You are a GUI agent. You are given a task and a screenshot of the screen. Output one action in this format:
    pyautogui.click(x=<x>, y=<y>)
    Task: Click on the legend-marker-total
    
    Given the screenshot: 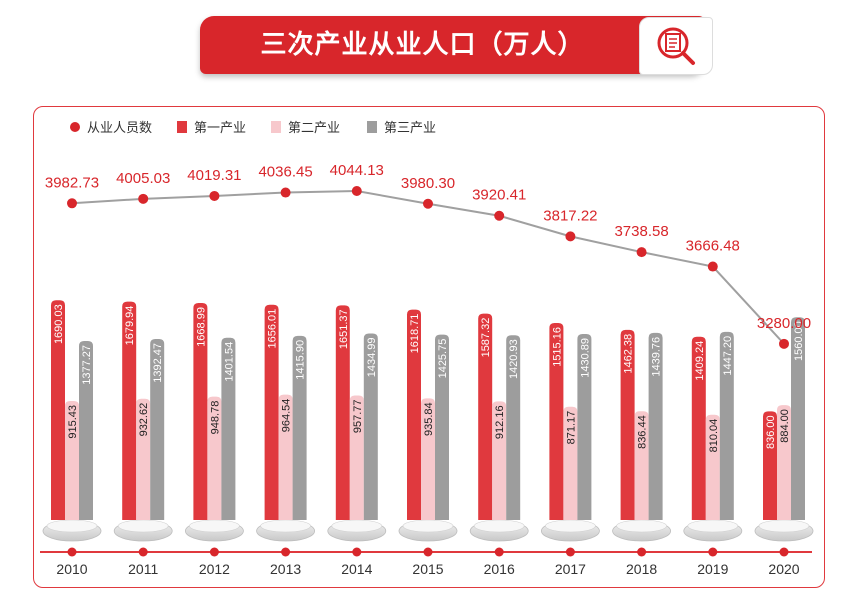 What is the action you would take?
    pyautogui.click(x=75, y=127)
    